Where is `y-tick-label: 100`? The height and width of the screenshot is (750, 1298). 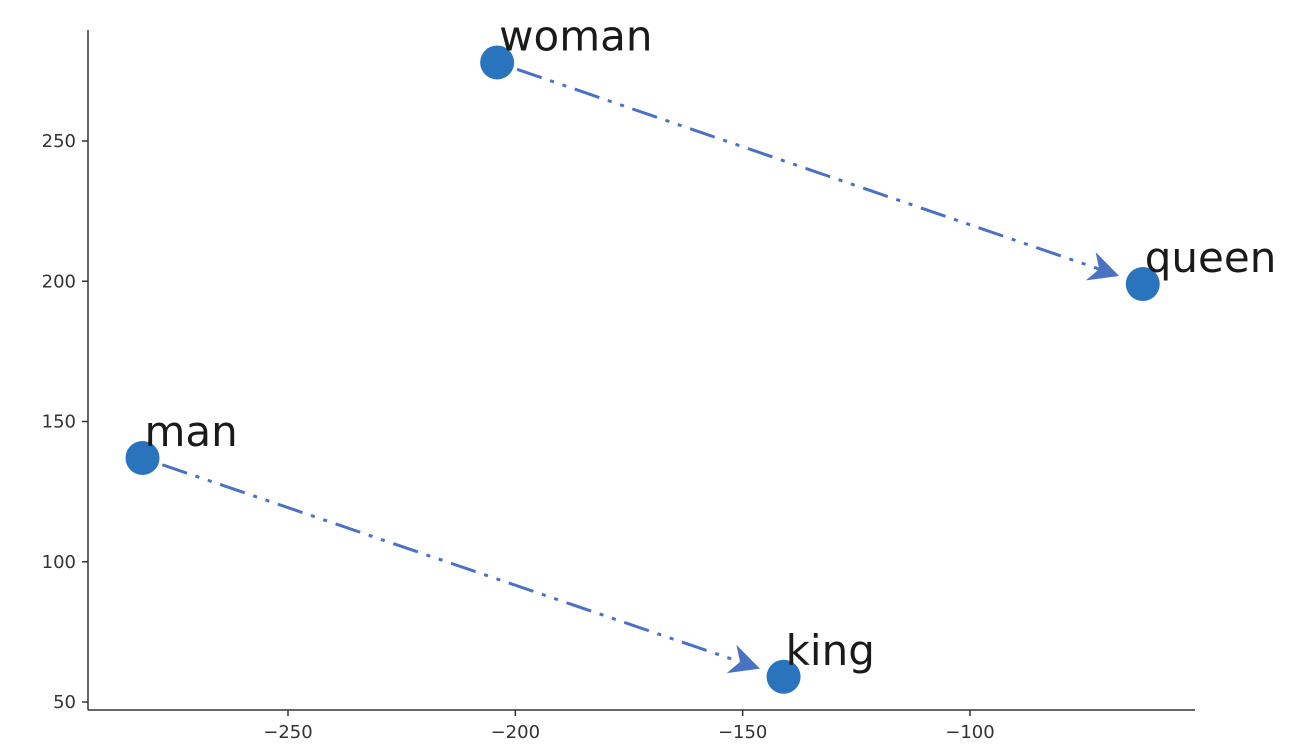
y-tick-label: 100 is located at coordinates (59, 562).